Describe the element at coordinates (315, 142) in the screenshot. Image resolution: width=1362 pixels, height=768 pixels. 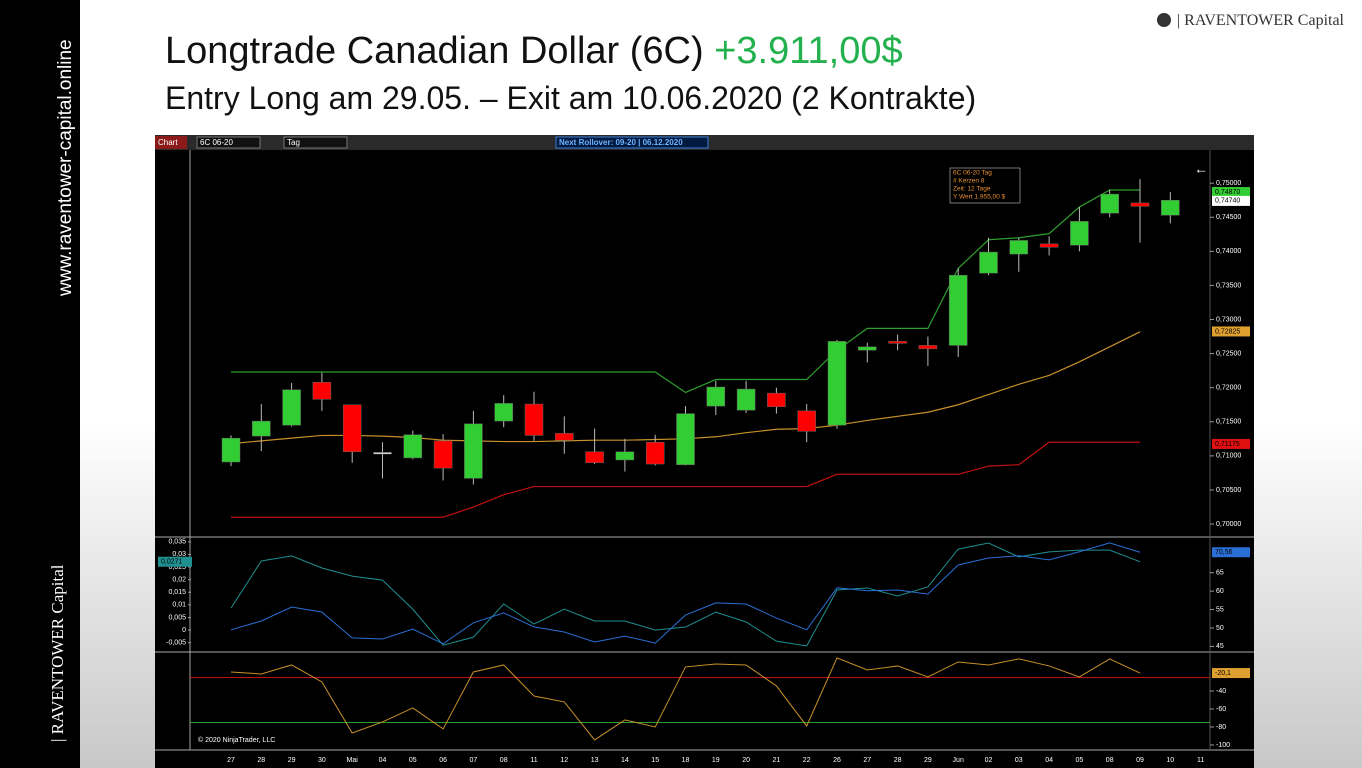
I see `period-box` at that location.